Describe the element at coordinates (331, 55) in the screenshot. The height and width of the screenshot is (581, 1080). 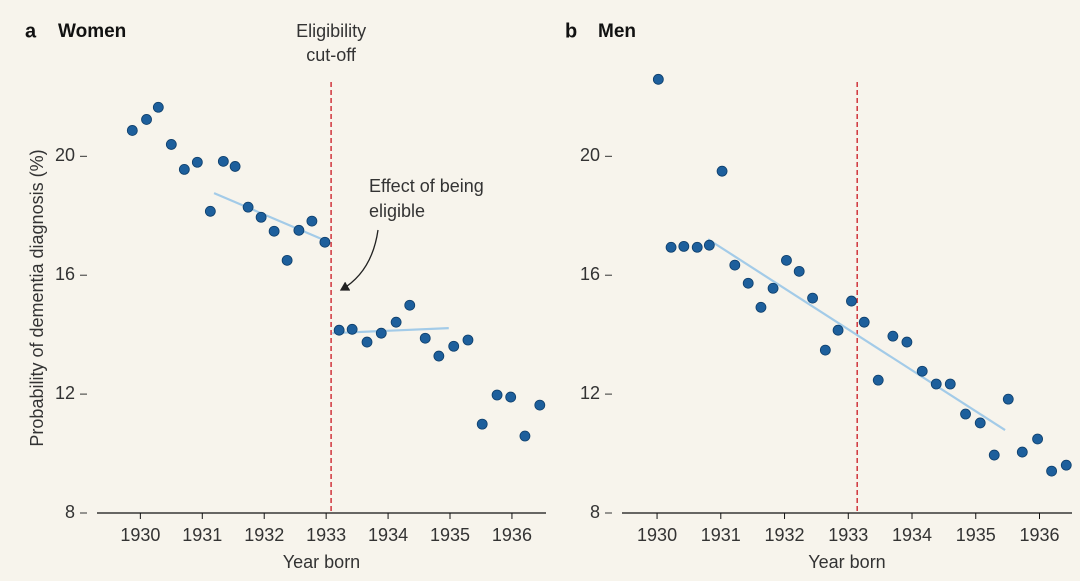
I see `cutoff-label: cut-off` at that location.